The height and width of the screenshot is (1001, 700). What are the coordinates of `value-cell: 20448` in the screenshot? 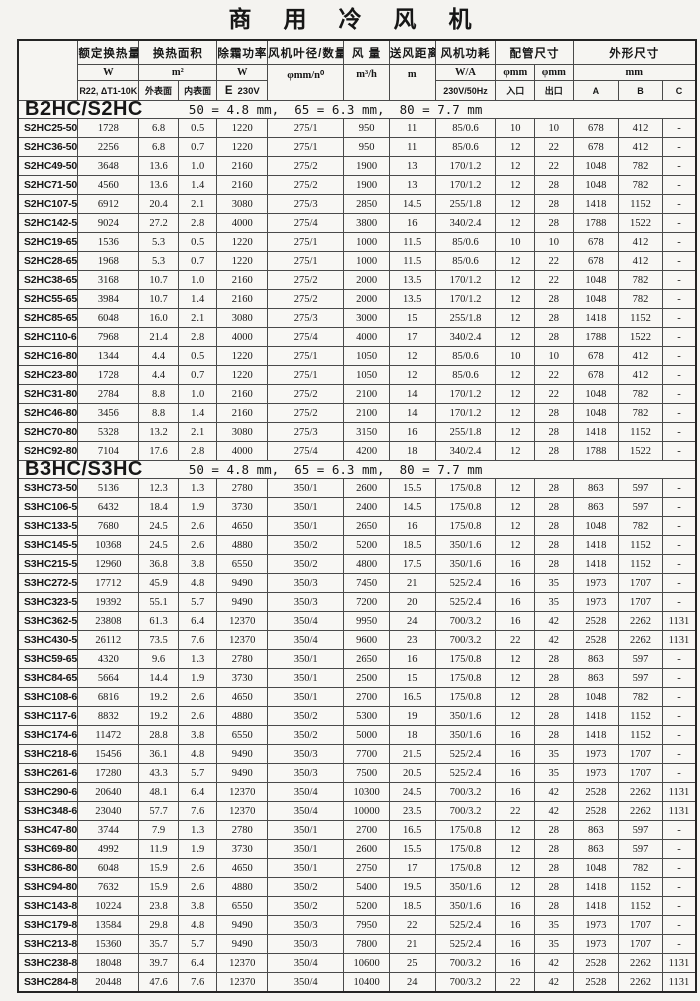 It's located at (108, 982).